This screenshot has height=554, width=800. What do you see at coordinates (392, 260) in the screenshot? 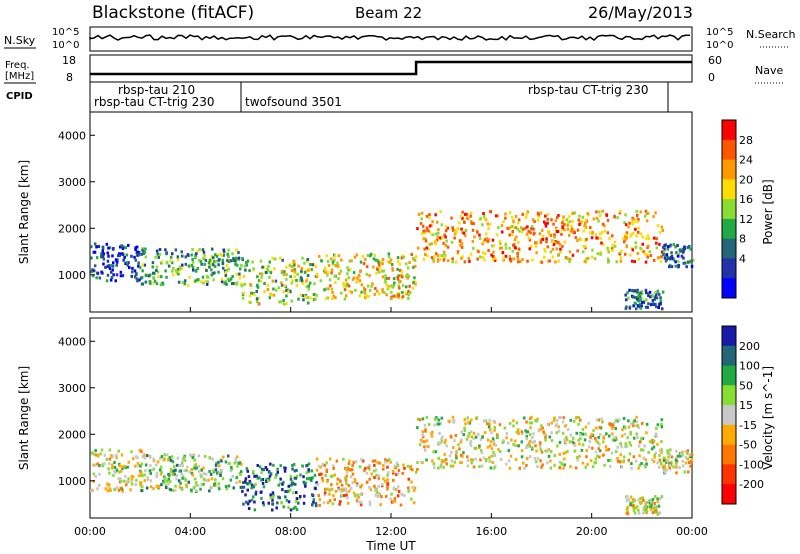
I see `power-heatmap` at bounding box center [392, 260].